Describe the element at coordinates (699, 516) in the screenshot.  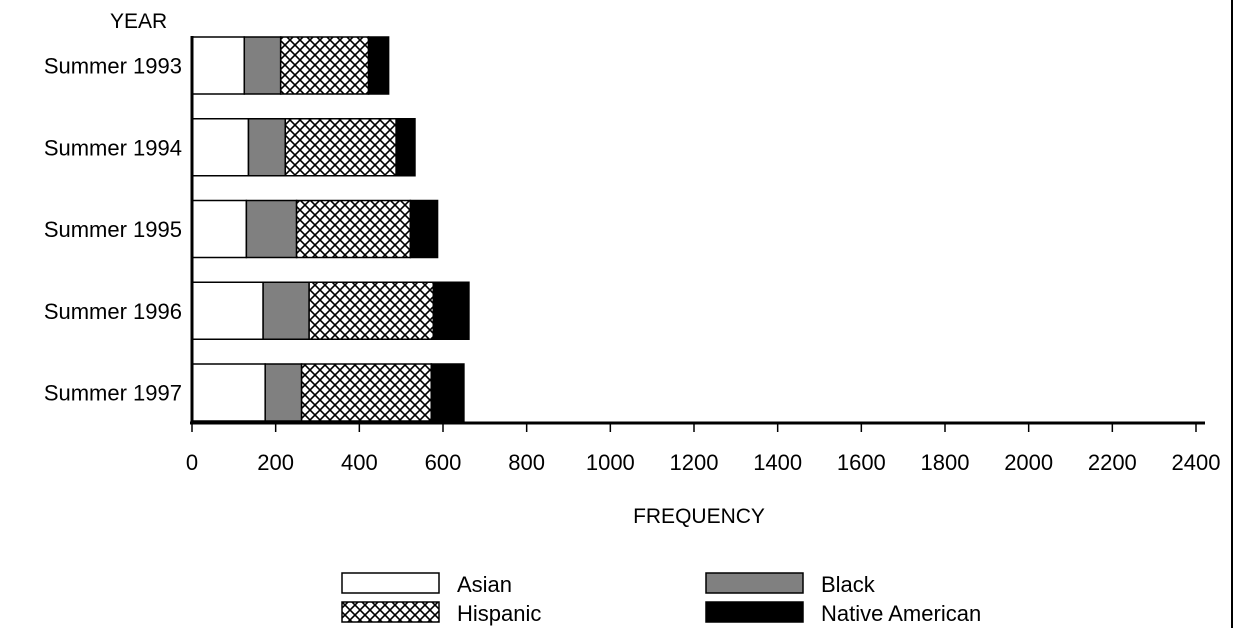
I see `x-axis-title: FREQUENCY` at that location.